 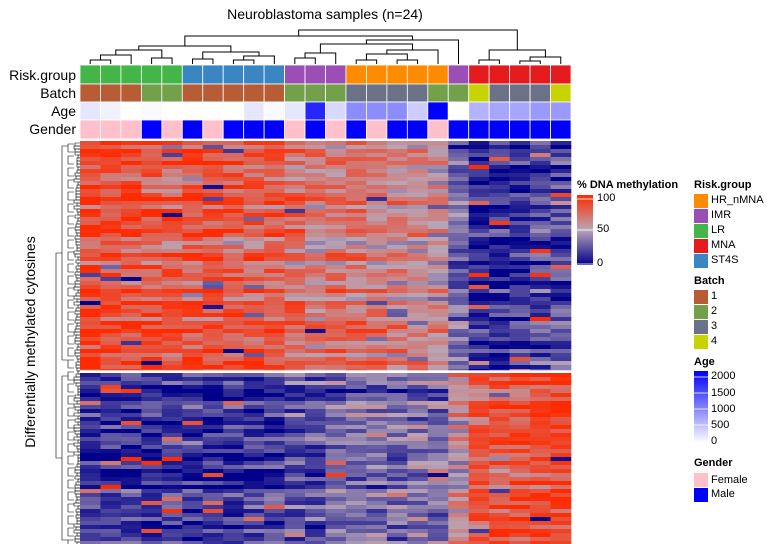 What do you see at coordinates (458, 74) in the screenshot?
I see `risk_group-cell` at bounding box center [458, 74].